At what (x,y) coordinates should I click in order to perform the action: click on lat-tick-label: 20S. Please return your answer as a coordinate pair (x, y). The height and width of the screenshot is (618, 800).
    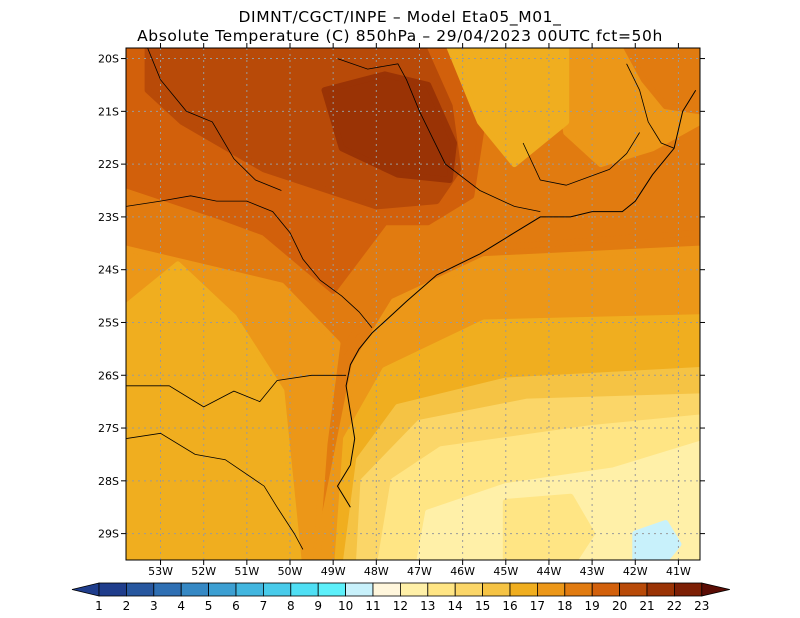
    Looking at the image, I should click on (108, 59).